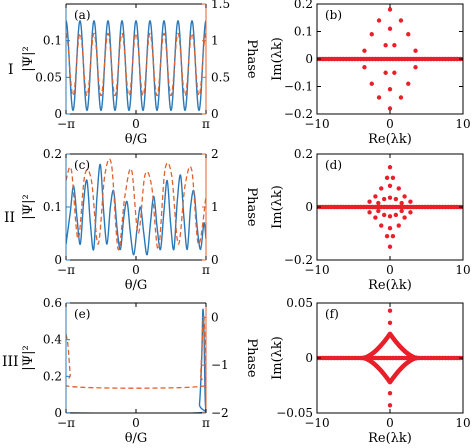 This screenshot has height=448, width=474. Describe the element at coordinates (52, 207) in the screenshot. I see `y-tick-label-c-1: 0.1` at that location.